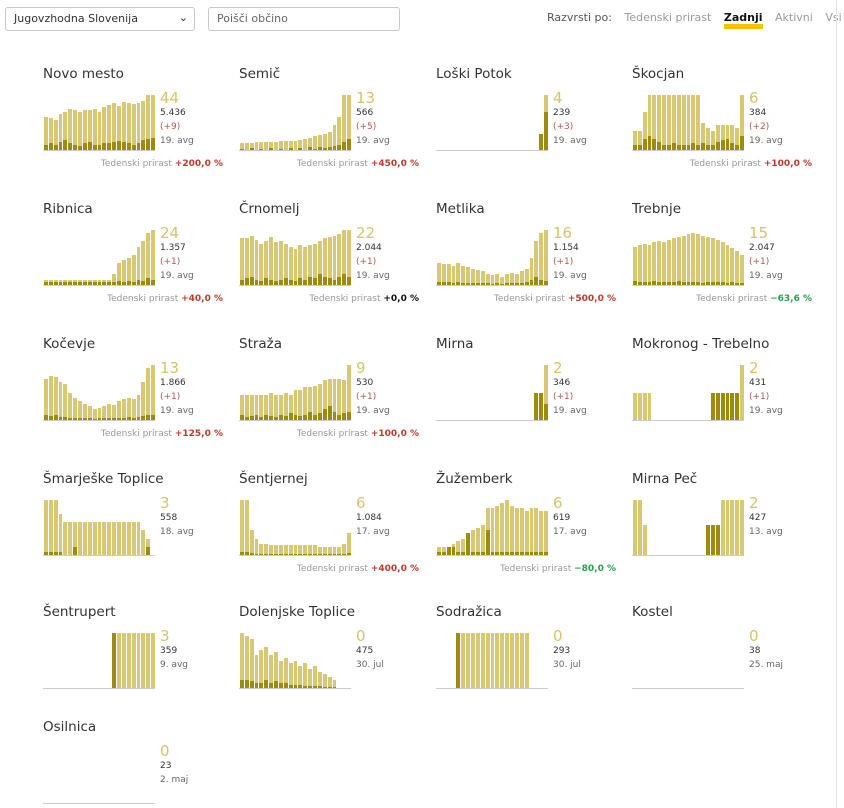 Image resolution: width=844 pixels, height=808 pixels. I want to click on daily-delta: (+9), so click(170, 127).